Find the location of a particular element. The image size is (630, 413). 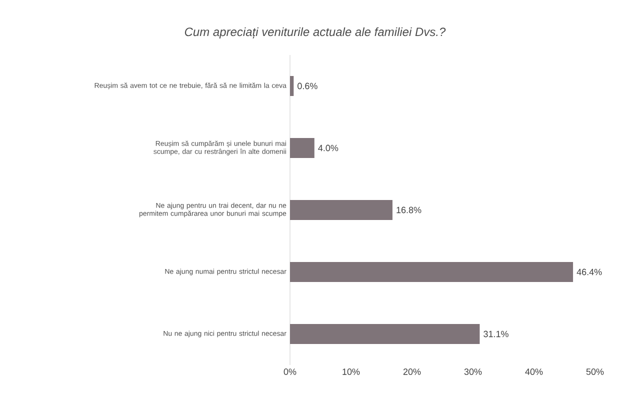

x-tick-label: 10% is located at coordinates (351, 371).